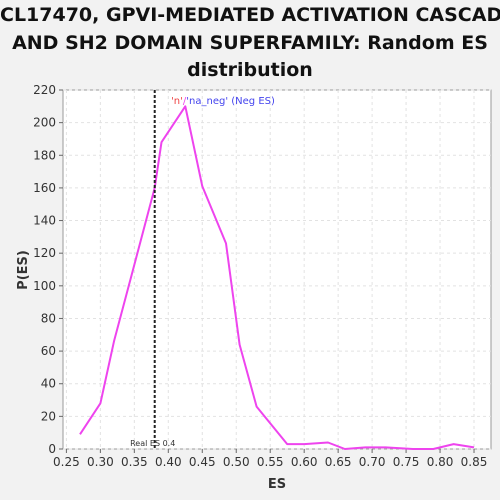  Describe the element at coordinates (48, 269) in the screenshot. I see `y-axis-ticks: 0 20 40 60 80 100 120 140 160 180 200 220` at that location.